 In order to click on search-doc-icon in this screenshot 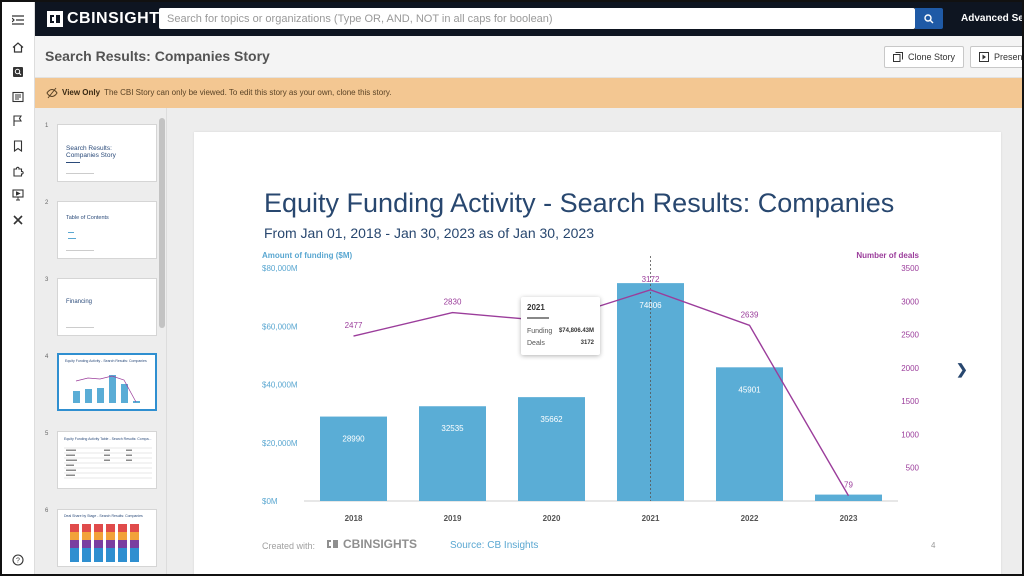, I will do `click(18, 72)`.